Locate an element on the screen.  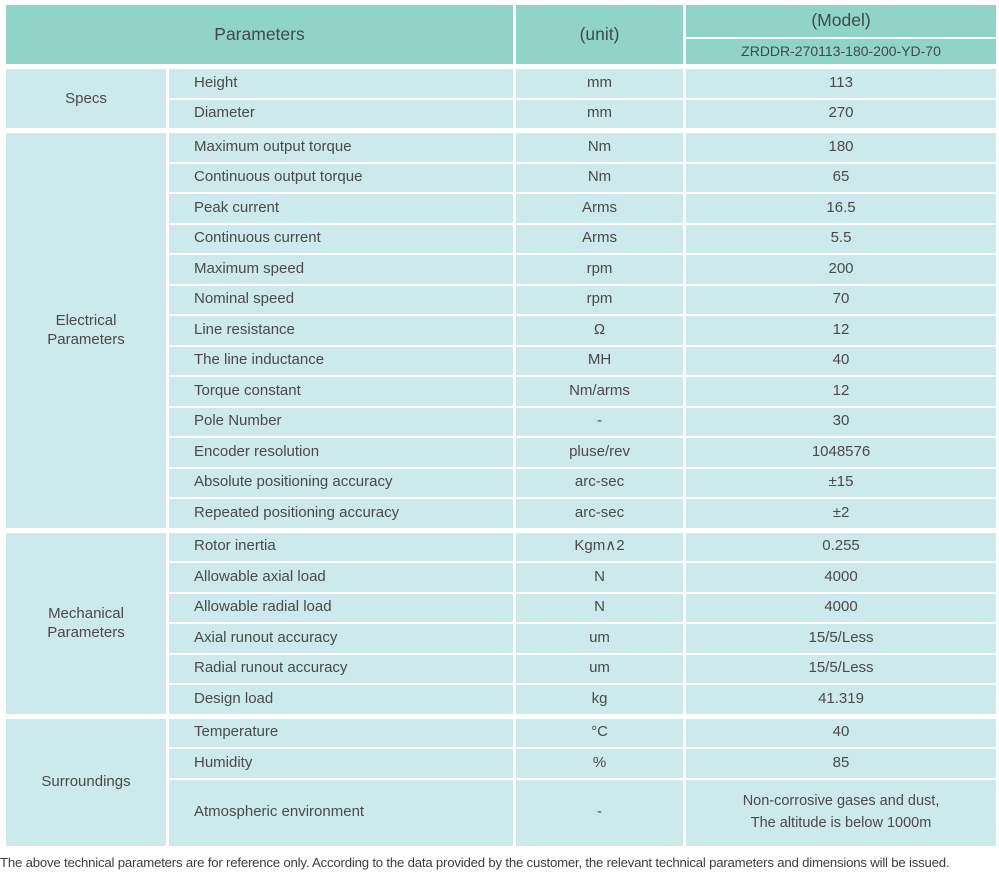
table-row: Design load kg 41.319 is located at coordinates (502, 700).